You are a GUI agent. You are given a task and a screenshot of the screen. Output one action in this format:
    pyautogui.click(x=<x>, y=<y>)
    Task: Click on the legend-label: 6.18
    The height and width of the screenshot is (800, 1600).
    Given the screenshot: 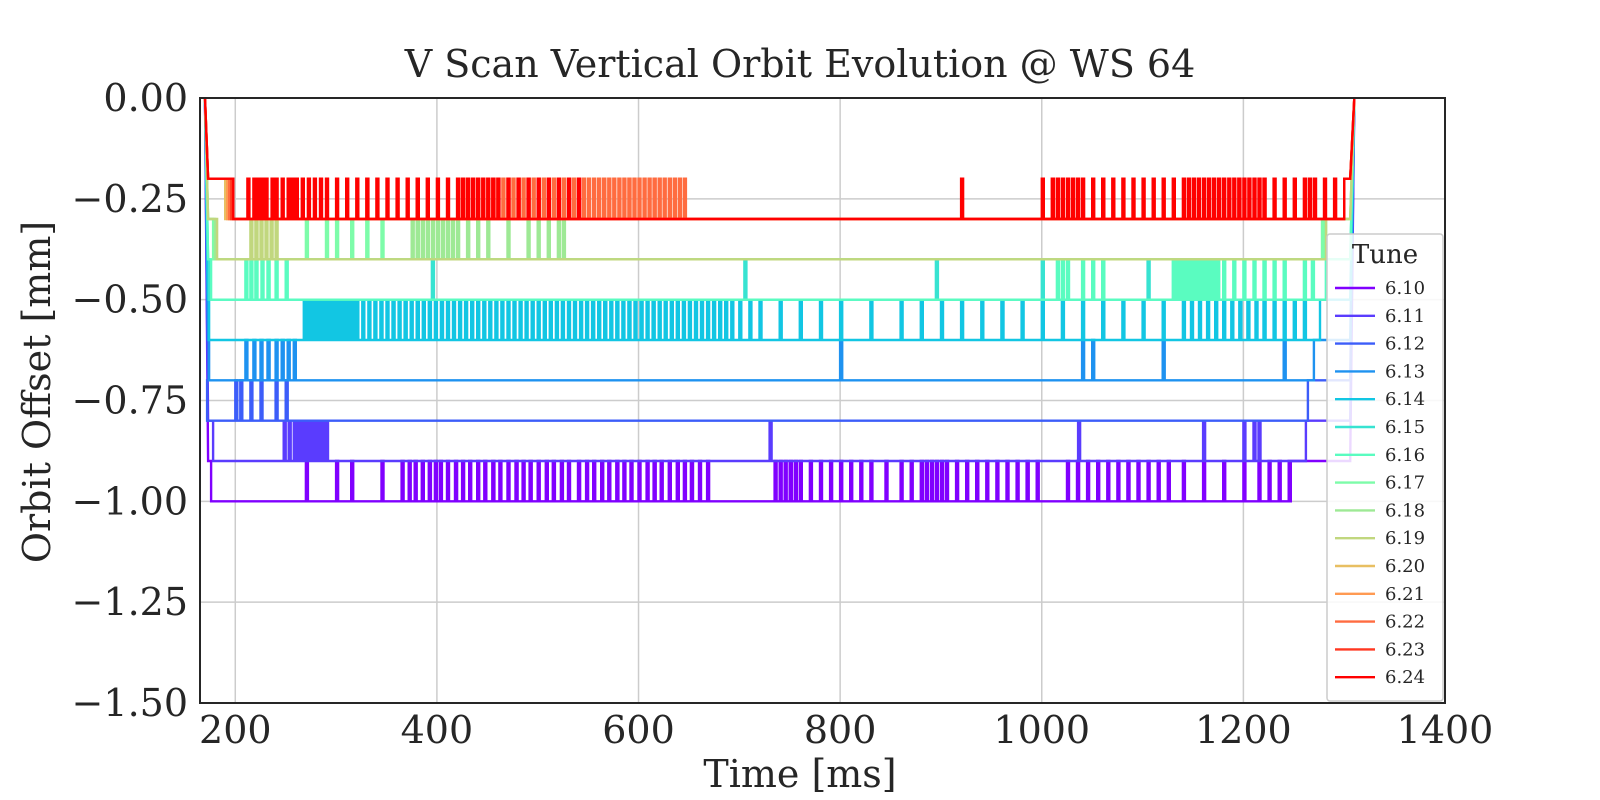 What is the action you would take?
    pyautogui.click(x=1405, y=510)
    